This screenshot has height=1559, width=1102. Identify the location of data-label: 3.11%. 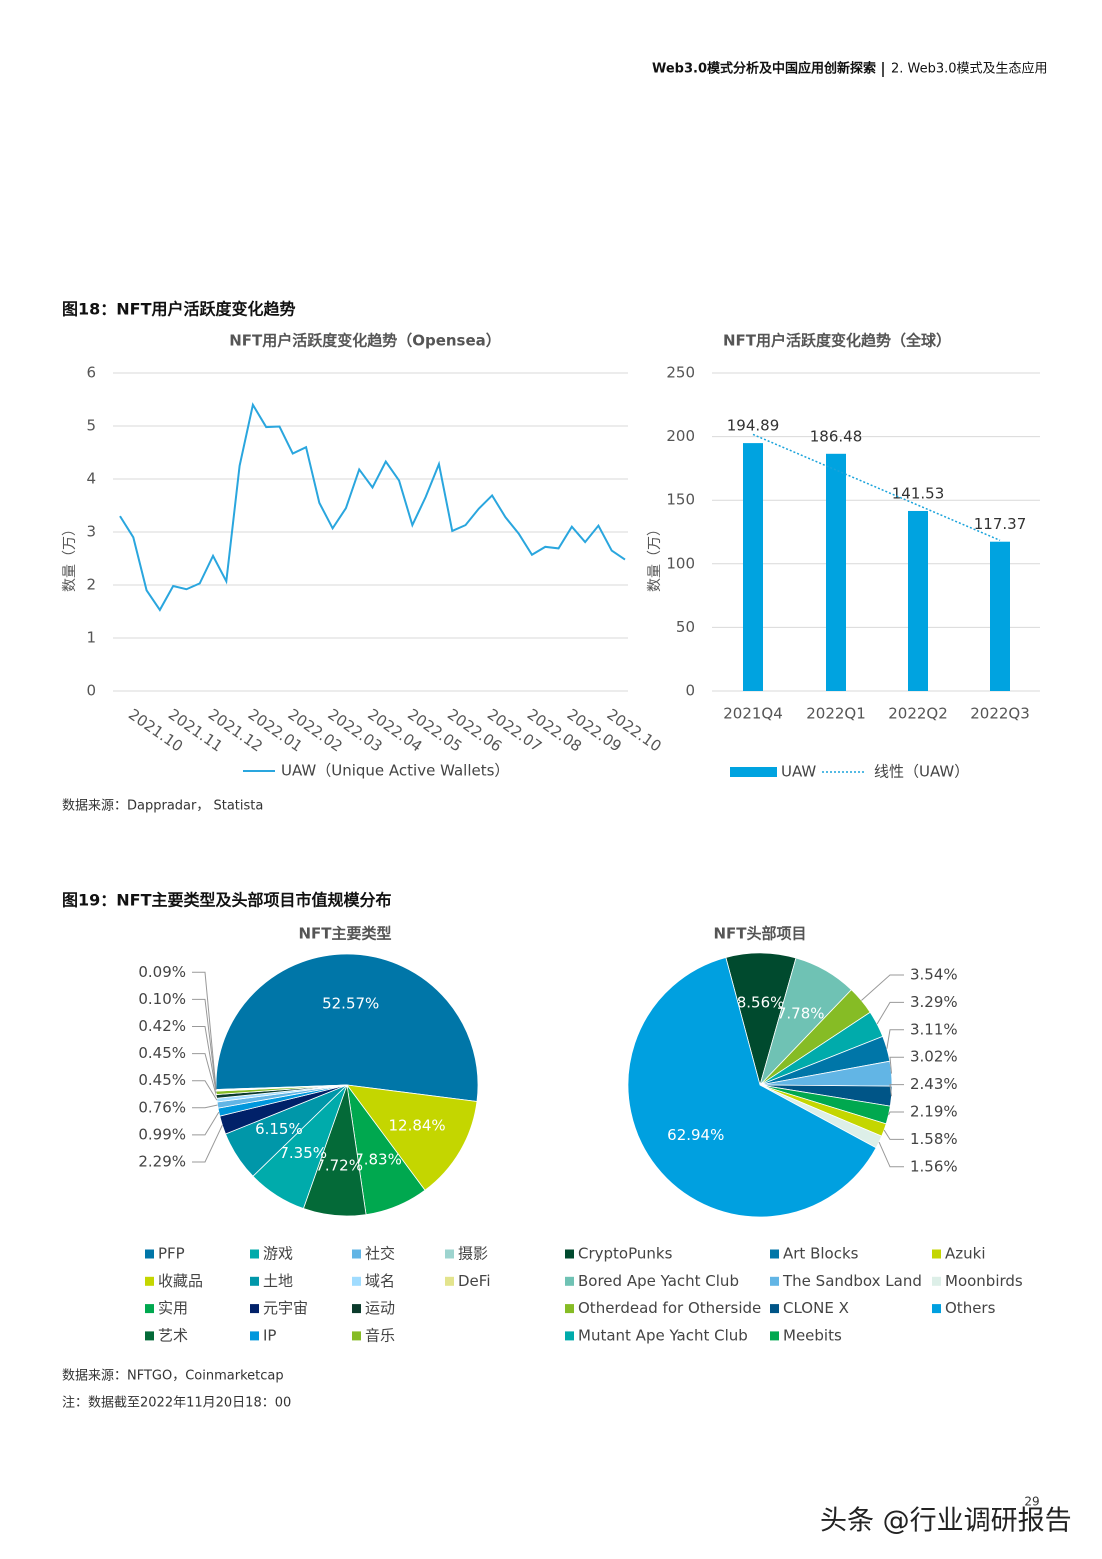
(934, 1029).